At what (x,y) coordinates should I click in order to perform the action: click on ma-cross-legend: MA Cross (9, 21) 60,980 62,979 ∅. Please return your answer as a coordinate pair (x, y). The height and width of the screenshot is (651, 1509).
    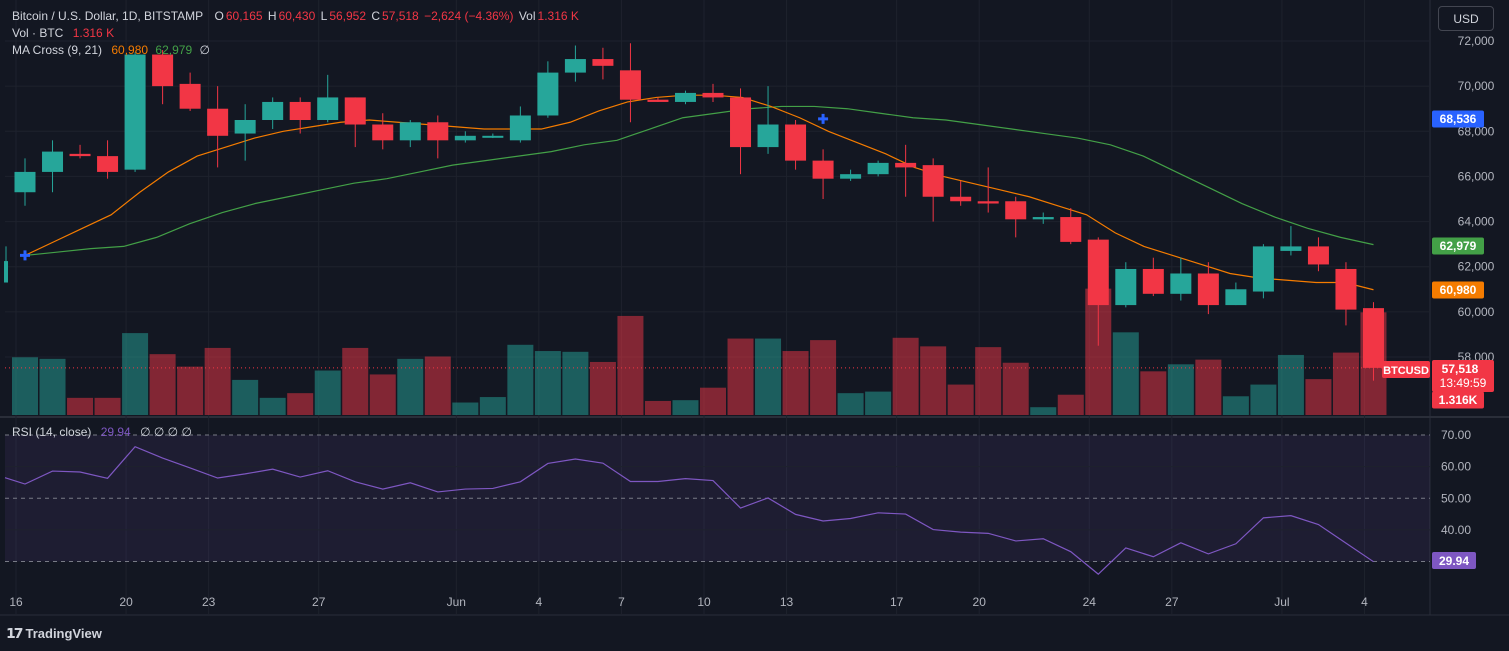
    Looking at the image, I should click on (112, 50).